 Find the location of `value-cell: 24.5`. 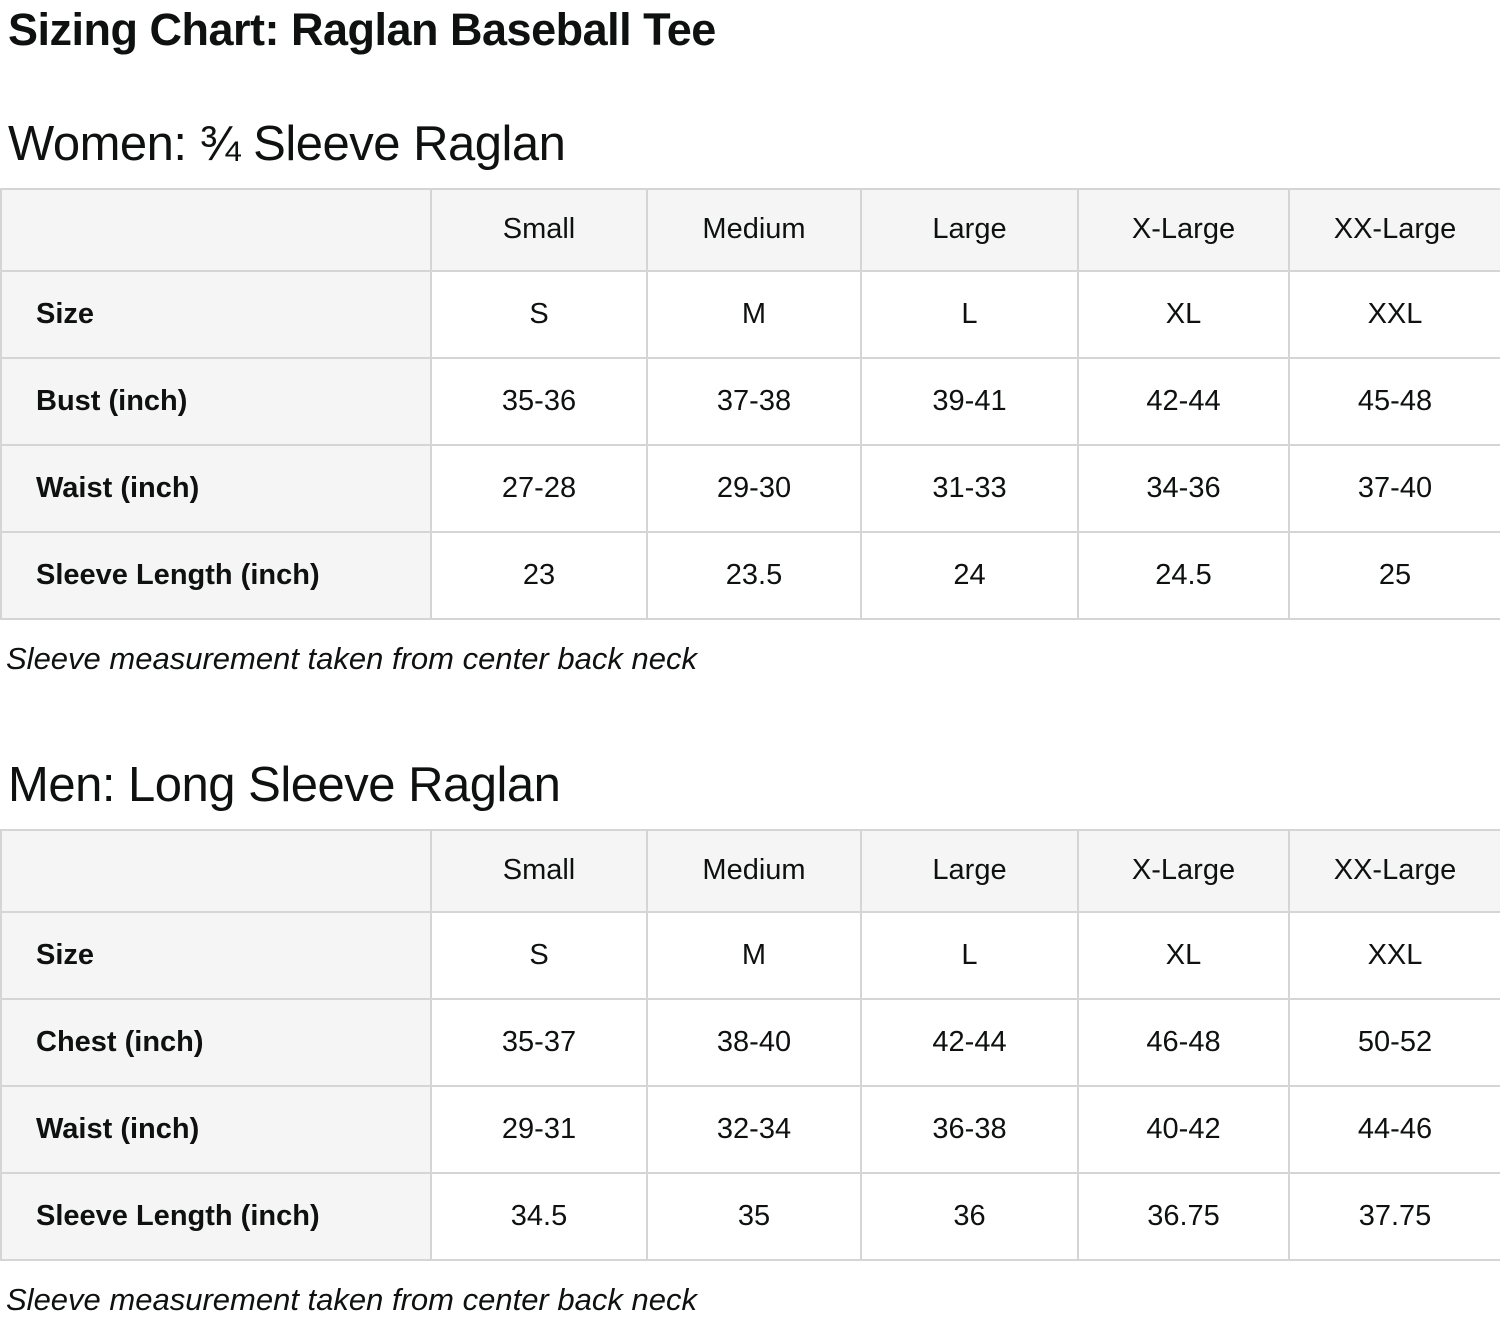

value-cell: 24.5 is located at coordinates (1183, 575).